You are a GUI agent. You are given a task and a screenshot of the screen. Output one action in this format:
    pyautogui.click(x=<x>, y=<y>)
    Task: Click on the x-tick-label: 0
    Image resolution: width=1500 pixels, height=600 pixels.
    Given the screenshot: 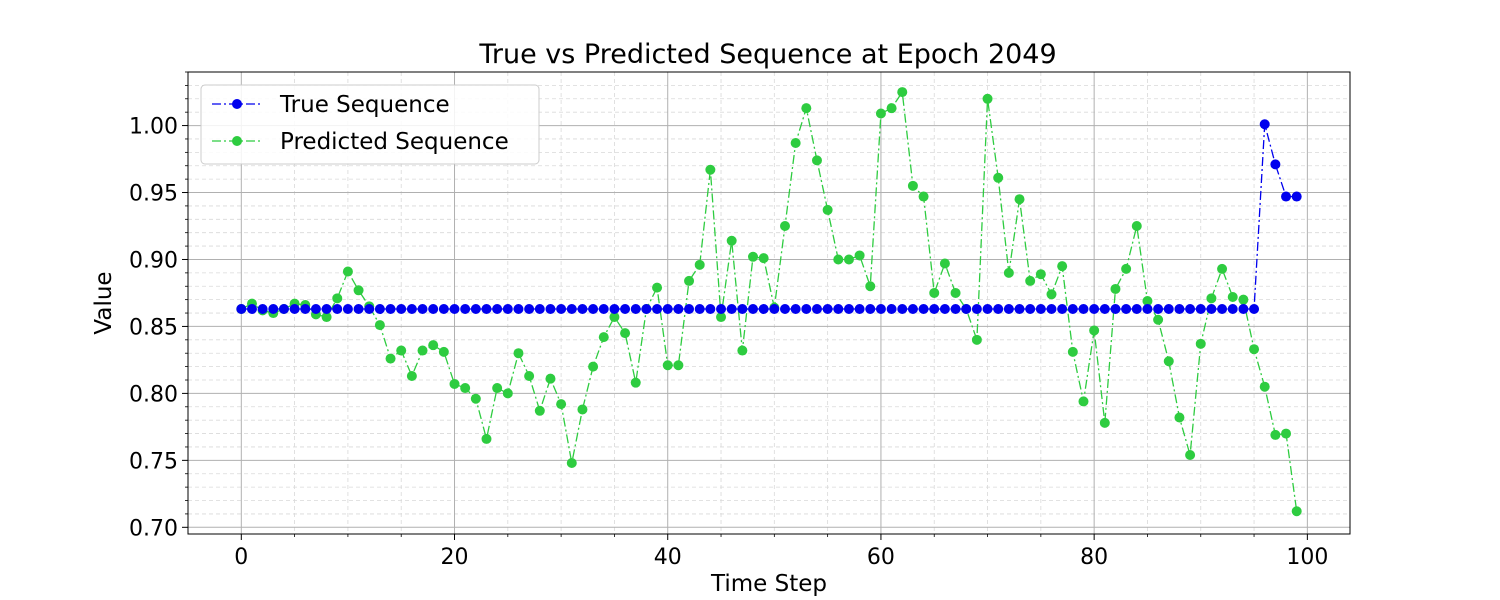 What is the action you would take?
    pyautogui.click(x=241, y=557)
    